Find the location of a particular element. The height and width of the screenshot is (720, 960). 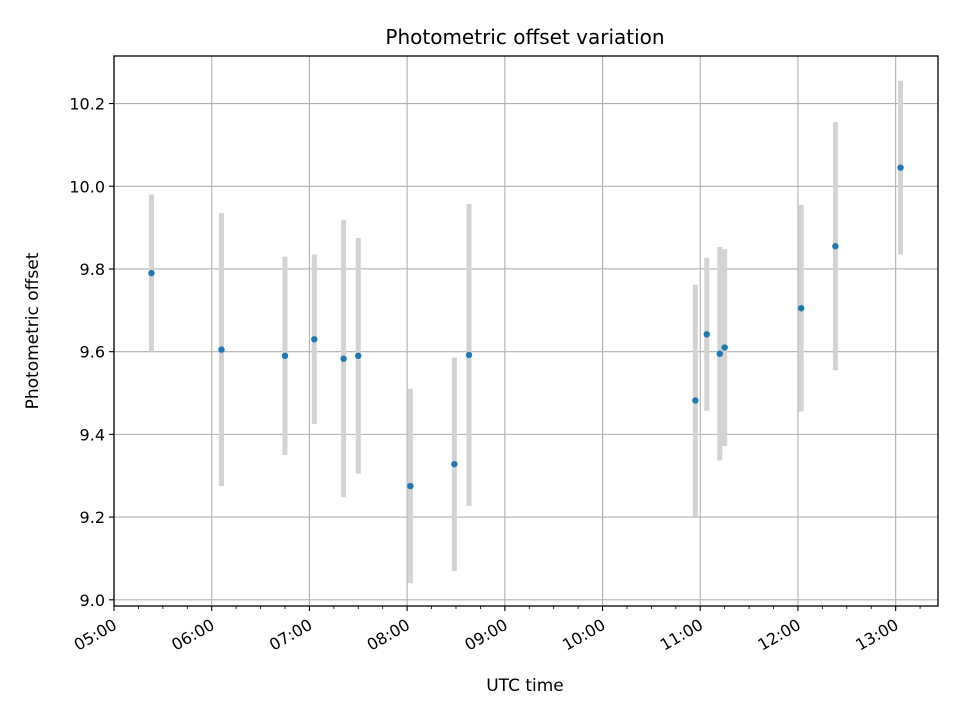

y-tick-label: 9.2 is located at coordinates (92, 517).